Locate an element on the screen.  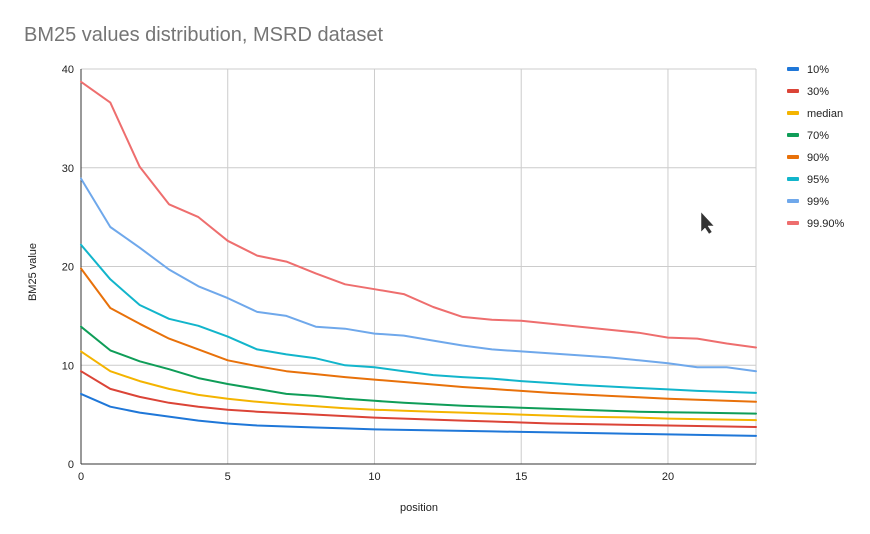
x-tick-label: 20 is located at coordinates (668, 477).